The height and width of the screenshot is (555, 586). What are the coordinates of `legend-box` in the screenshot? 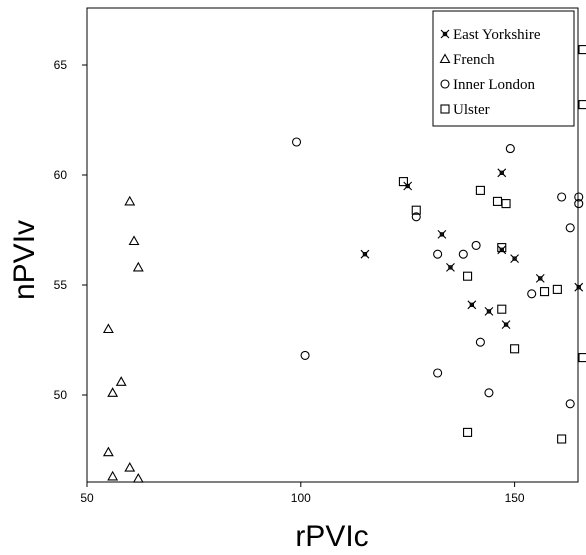 It's located at (503, 68).